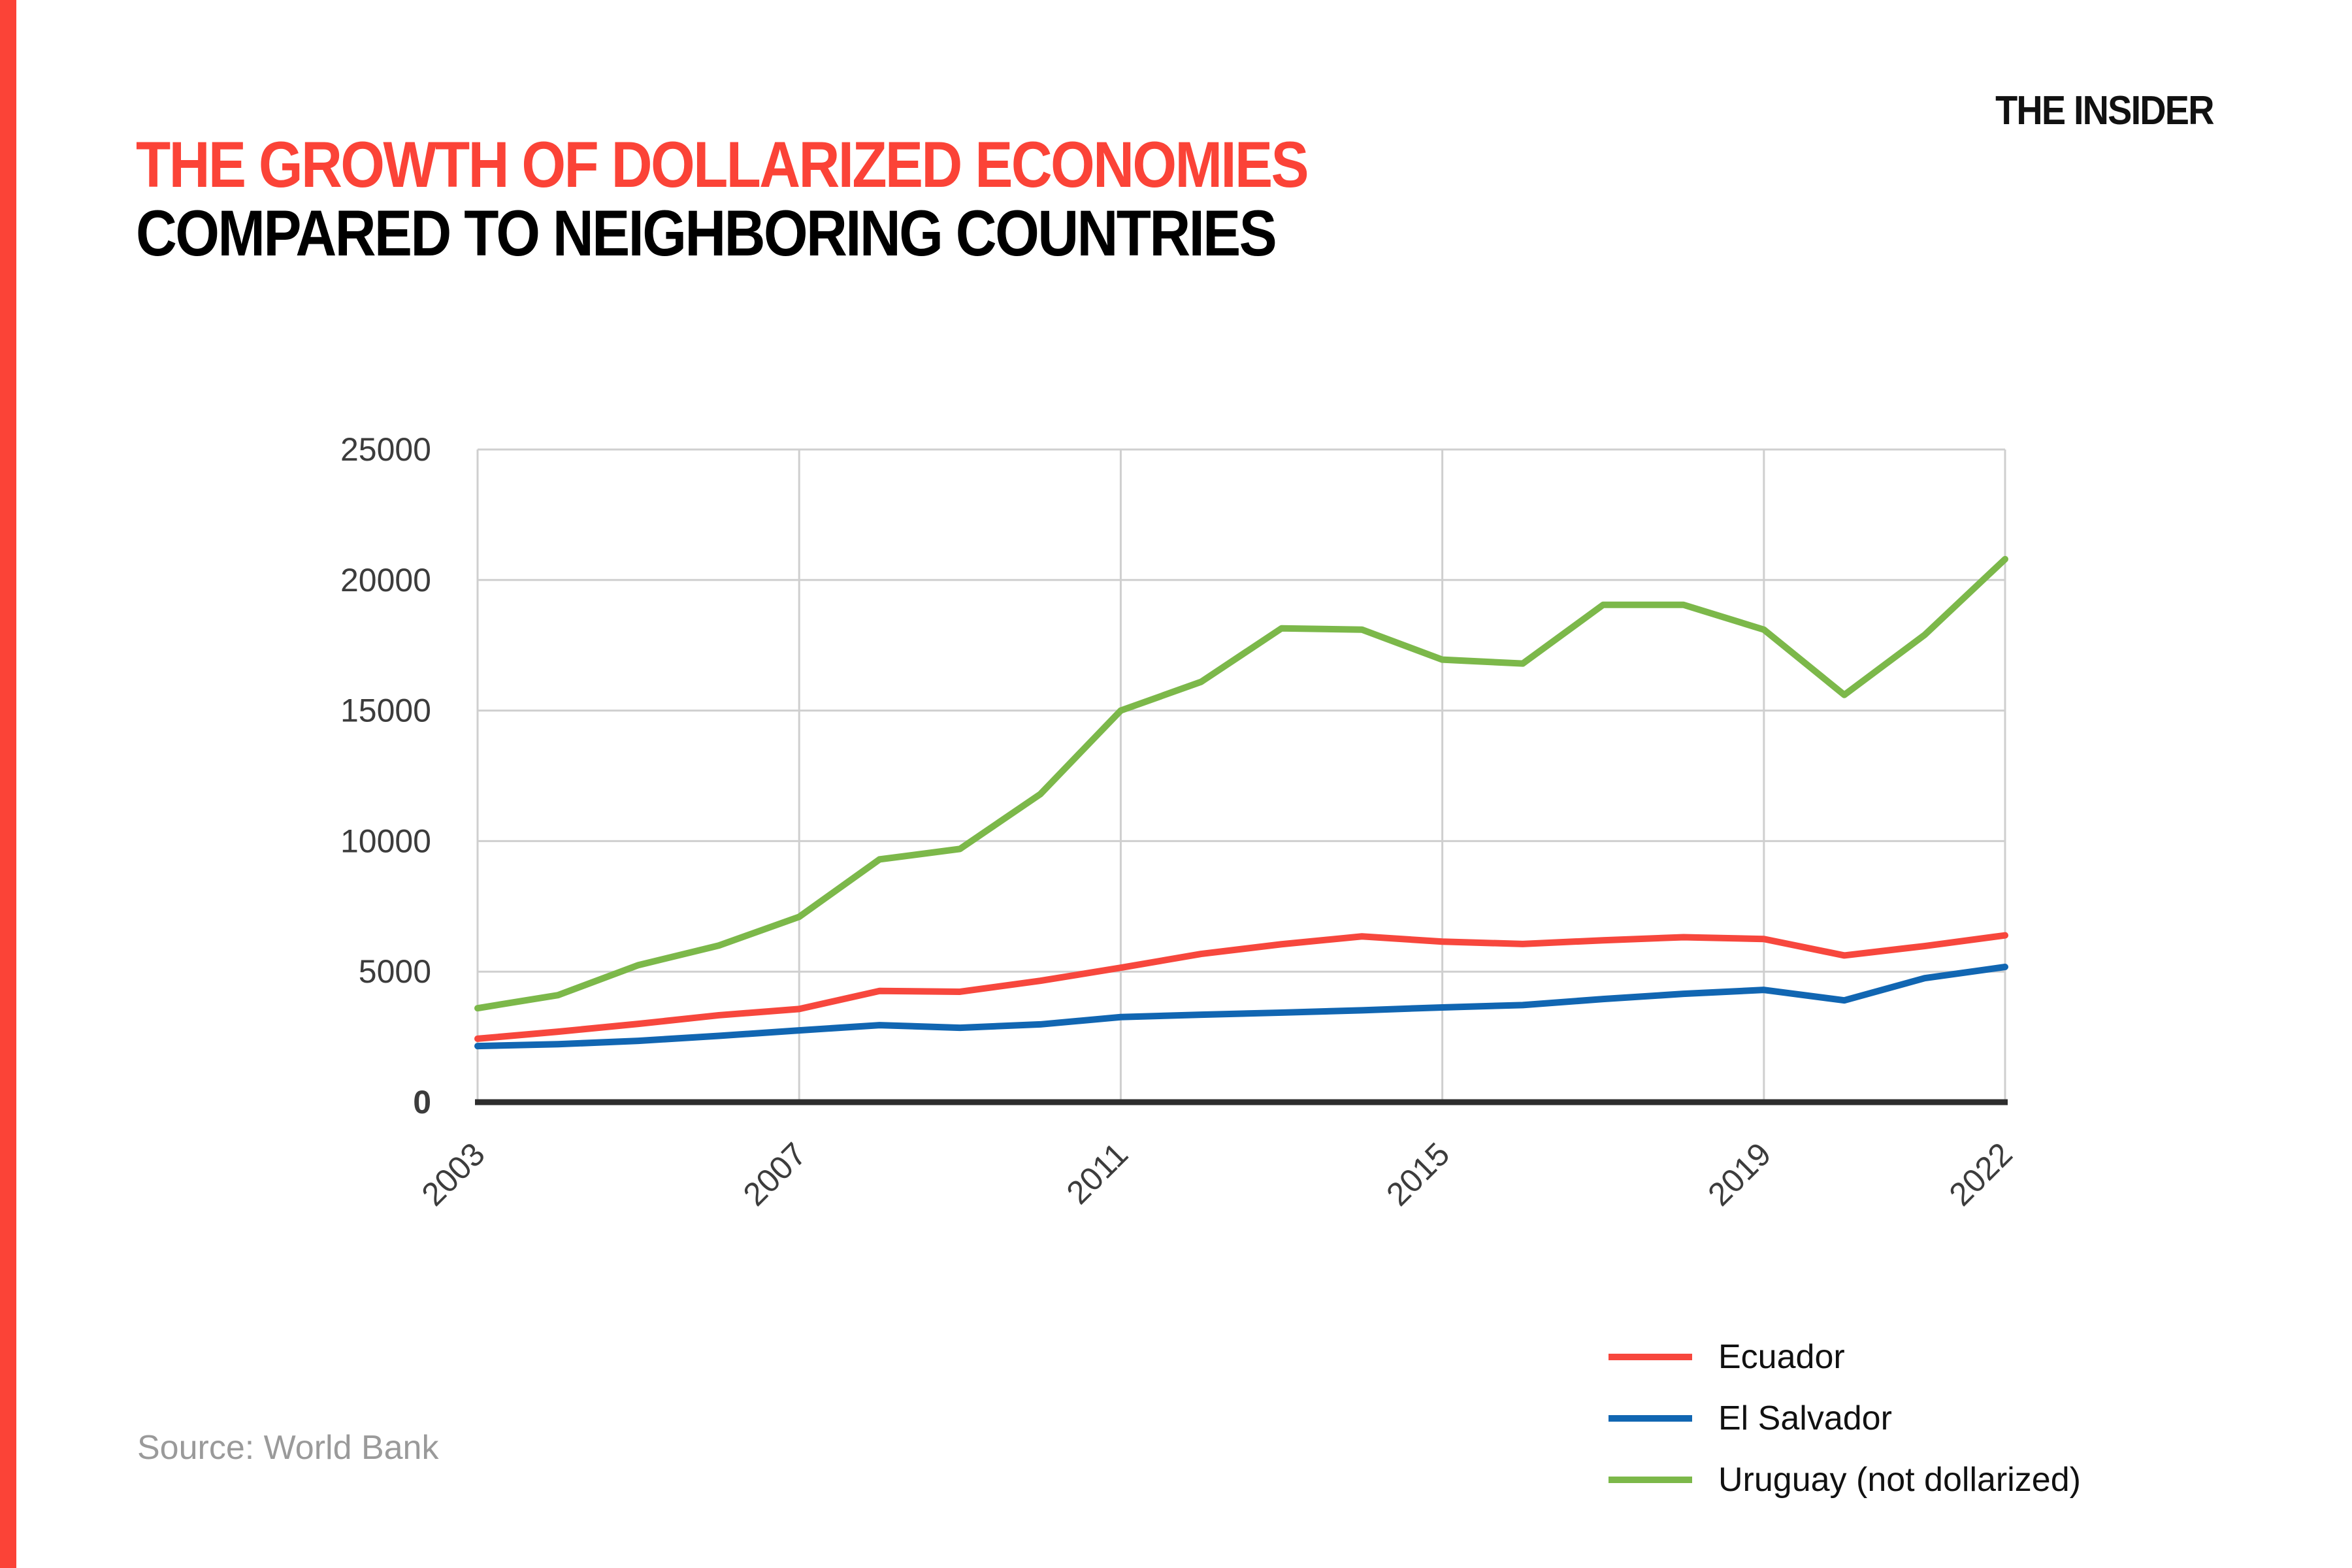 This screenshot has width=2352, height=1568. I want to click on legend-label-ecuador: Ecuador, so click(1781, 1357).